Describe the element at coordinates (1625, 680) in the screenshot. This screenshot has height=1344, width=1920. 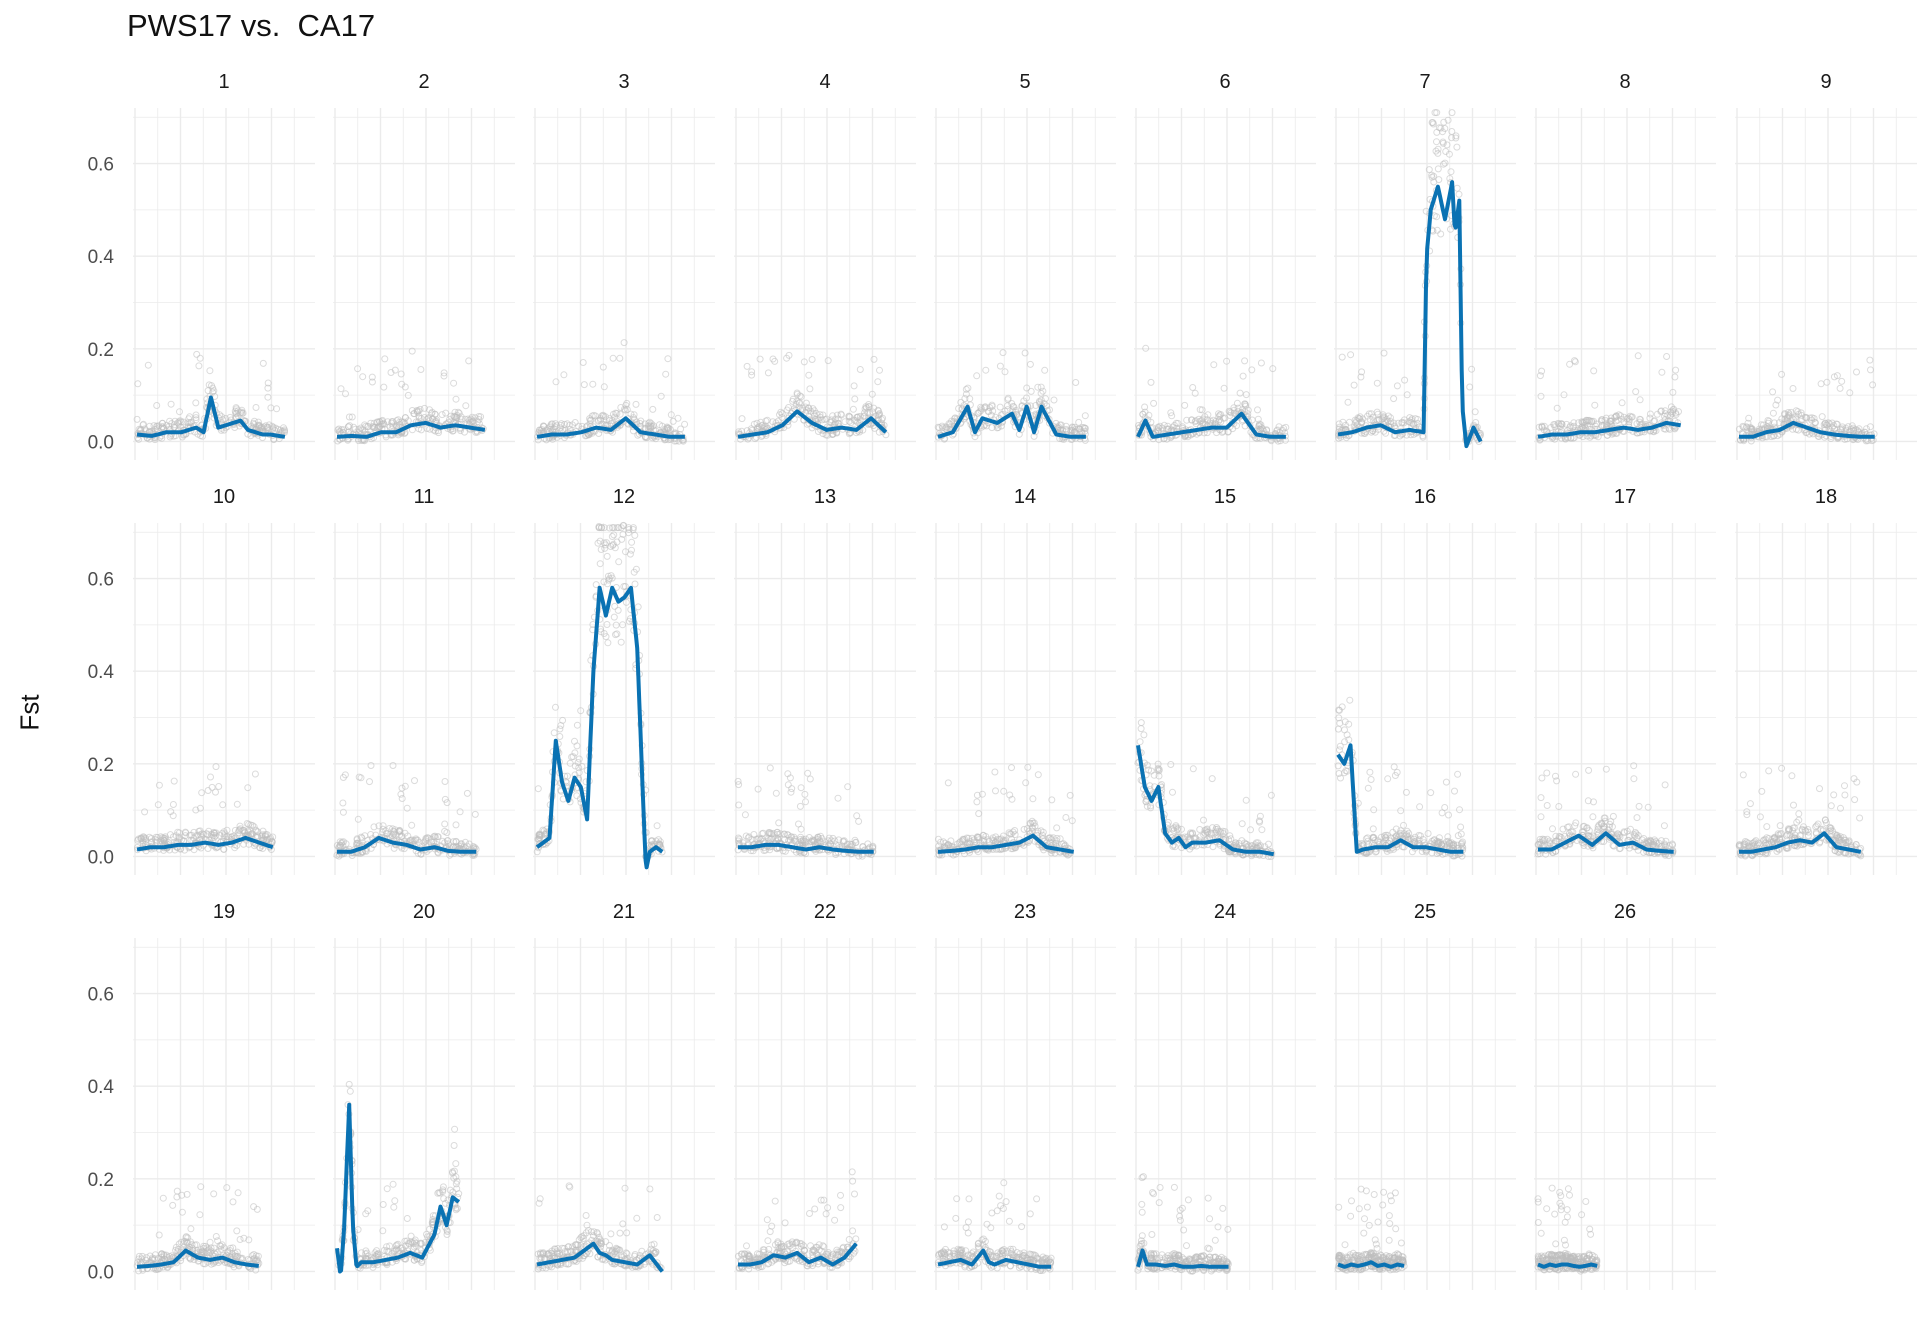
I see `facet-panel: 17` at that location.